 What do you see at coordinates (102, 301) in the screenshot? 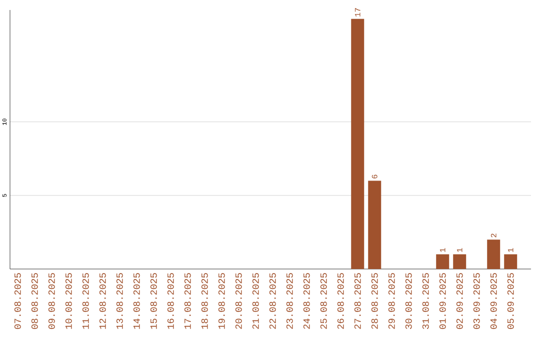
I see `x-tick-label: 12.08.2025` at bounding box center [102, 301].